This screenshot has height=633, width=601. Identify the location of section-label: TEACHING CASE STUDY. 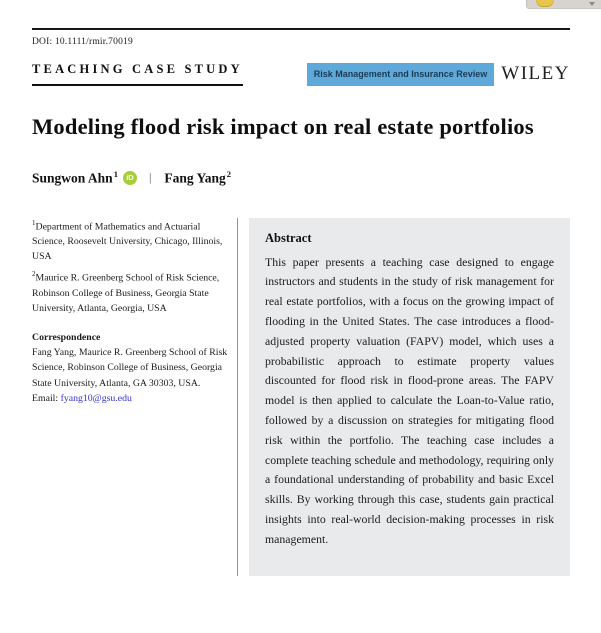
(137, 74).